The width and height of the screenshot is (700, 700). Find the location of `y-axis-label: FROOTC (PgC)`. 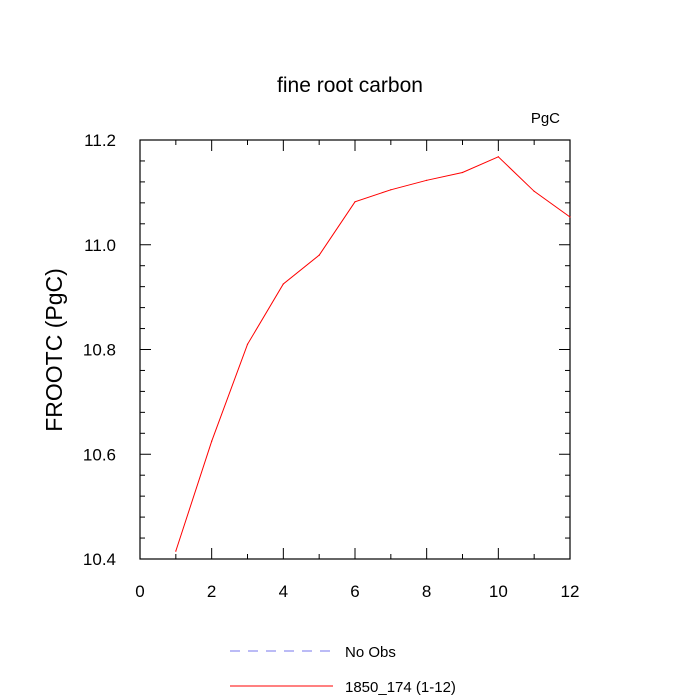

y-axis-label: FROOTC (PgC) is located at coordinates (54, 350).